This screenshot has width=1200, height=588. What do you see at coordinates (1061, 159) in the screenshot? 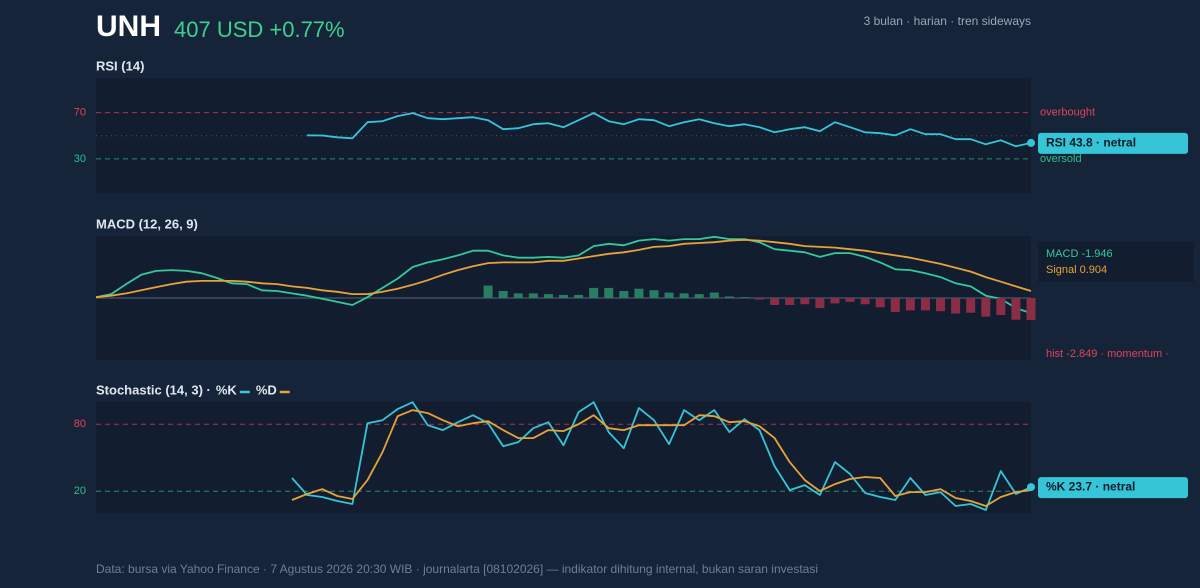
I see `level-annotation: oversold` at bounding box center [1061, 159].